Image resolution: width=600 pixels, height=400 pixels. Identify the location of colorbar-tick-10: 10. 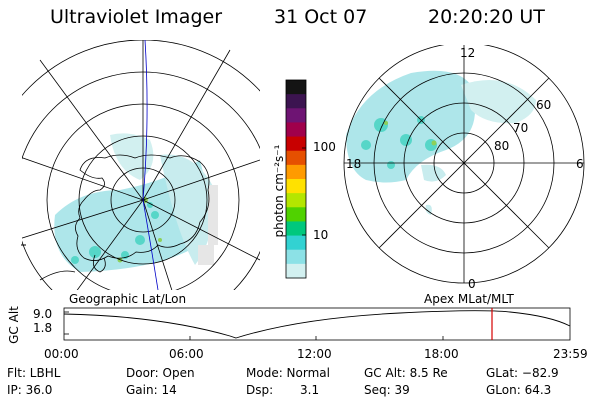
(321, 235).